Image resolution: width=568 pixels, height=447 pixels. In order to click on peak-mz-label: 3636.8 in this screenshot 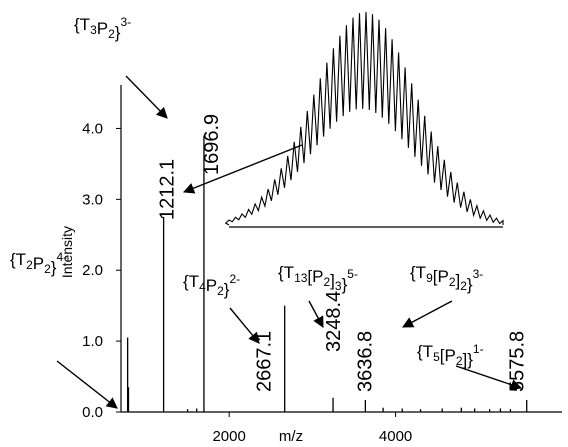, I will do `click(365, 361)`.